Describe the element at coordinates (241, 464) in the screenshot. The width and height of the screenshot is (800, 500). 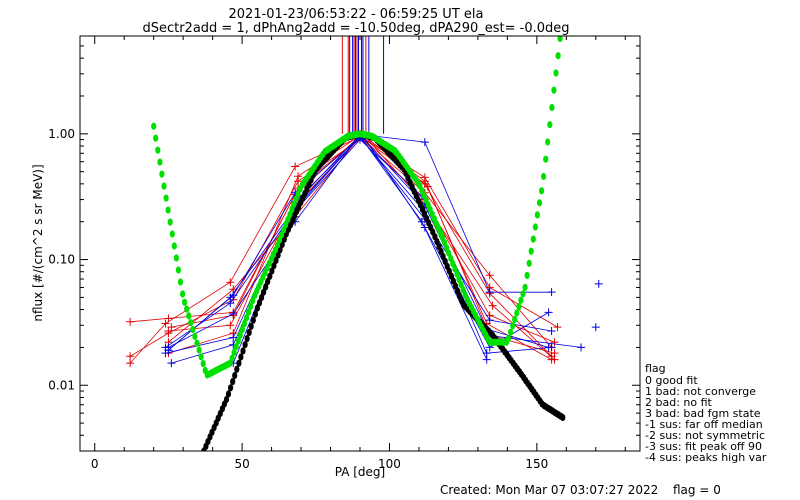
I see `x-tick-label: 50` at that location.